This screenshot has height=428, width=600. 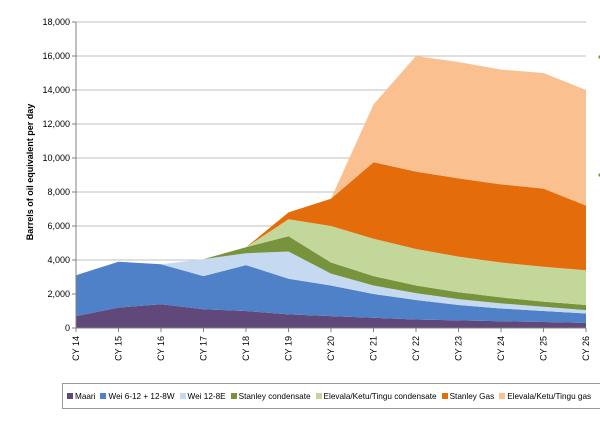 What do you see at coordinates (274, 396) in the screenshot?
I see `legend-label: Stanley condensate` at bounding box center [274, 396].